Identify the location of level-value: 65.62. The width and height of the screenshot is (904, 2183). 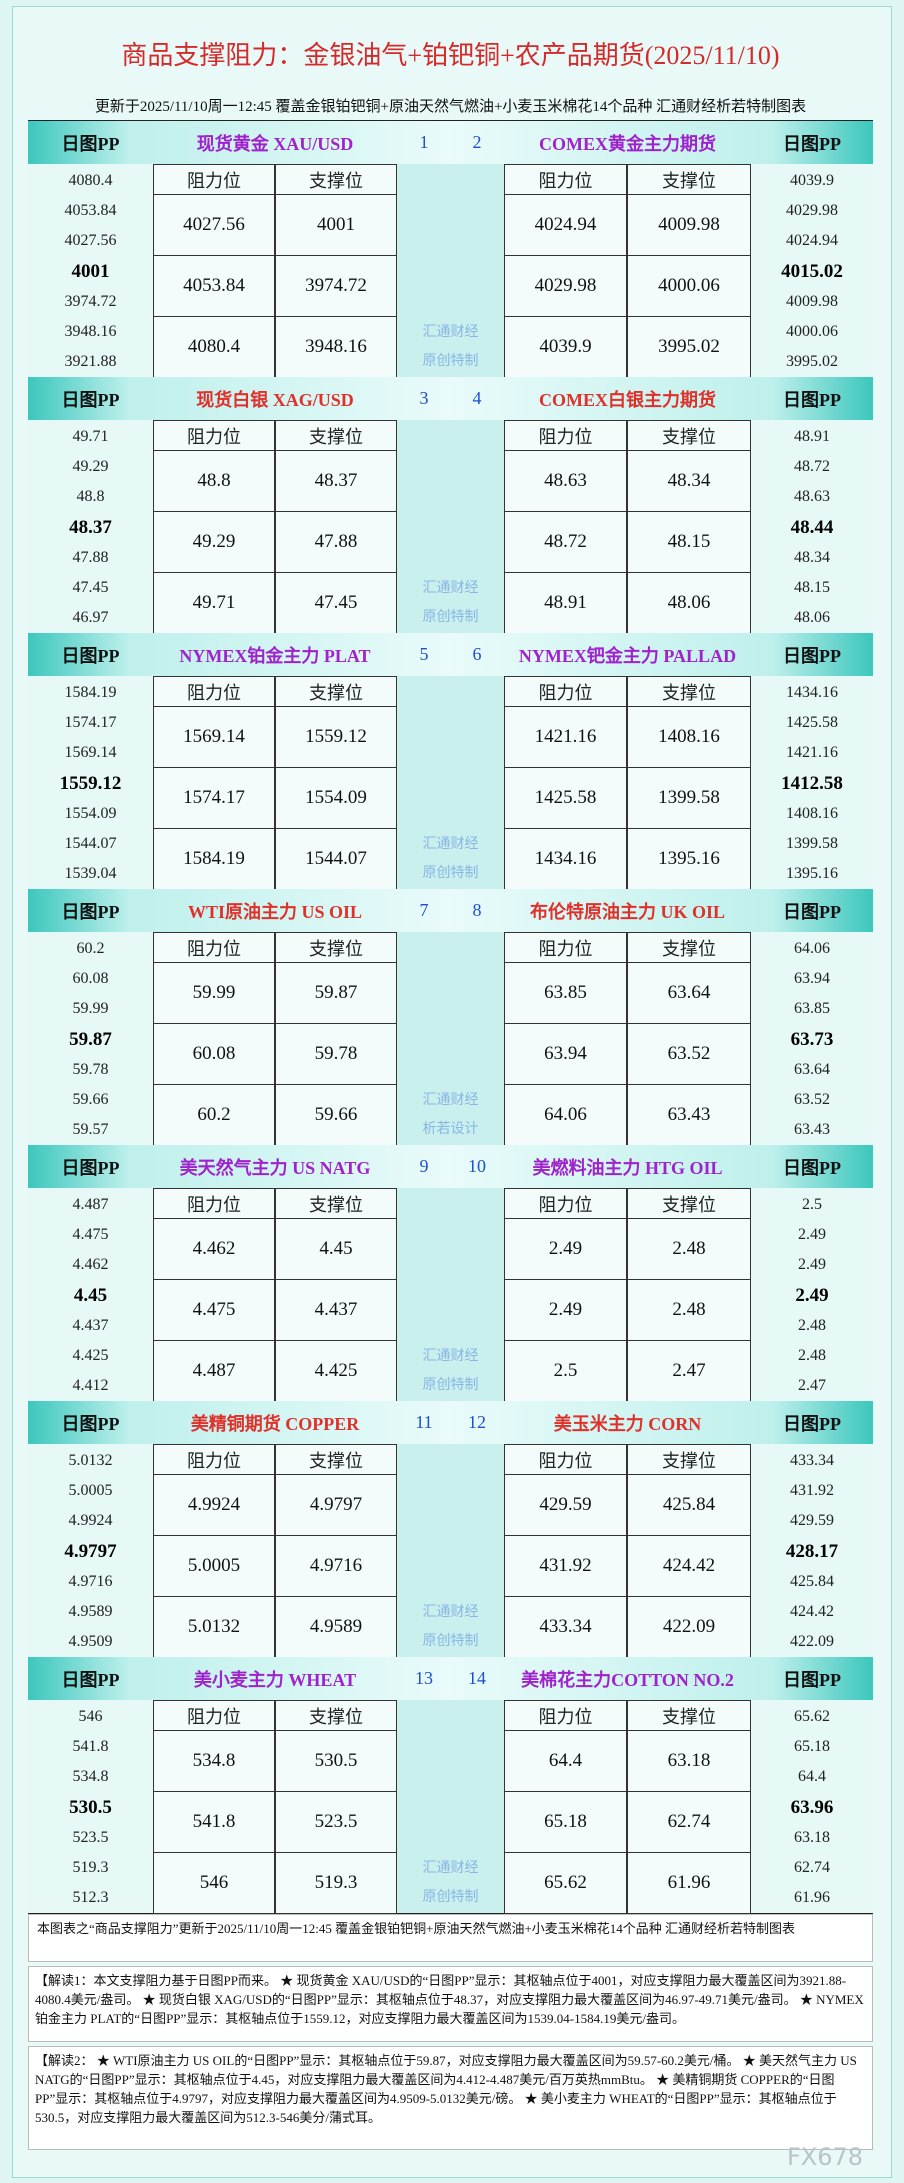
(565, 1883).